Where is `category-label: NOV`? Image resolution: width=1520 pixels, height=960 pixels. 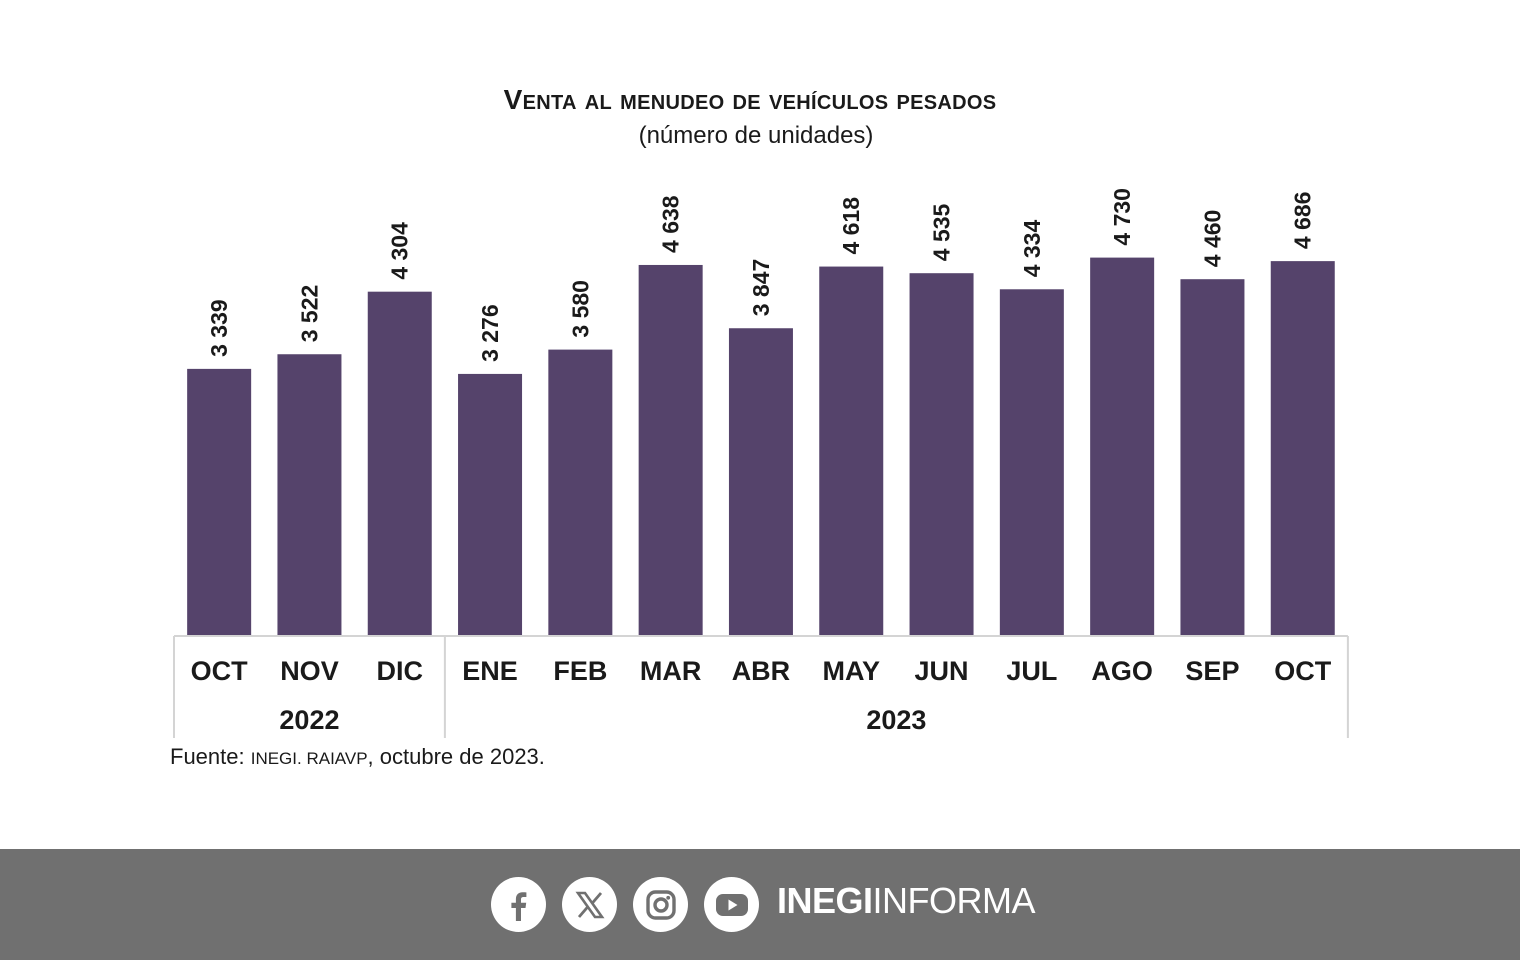 category-label: NOV is located at coordinates (309, 671).